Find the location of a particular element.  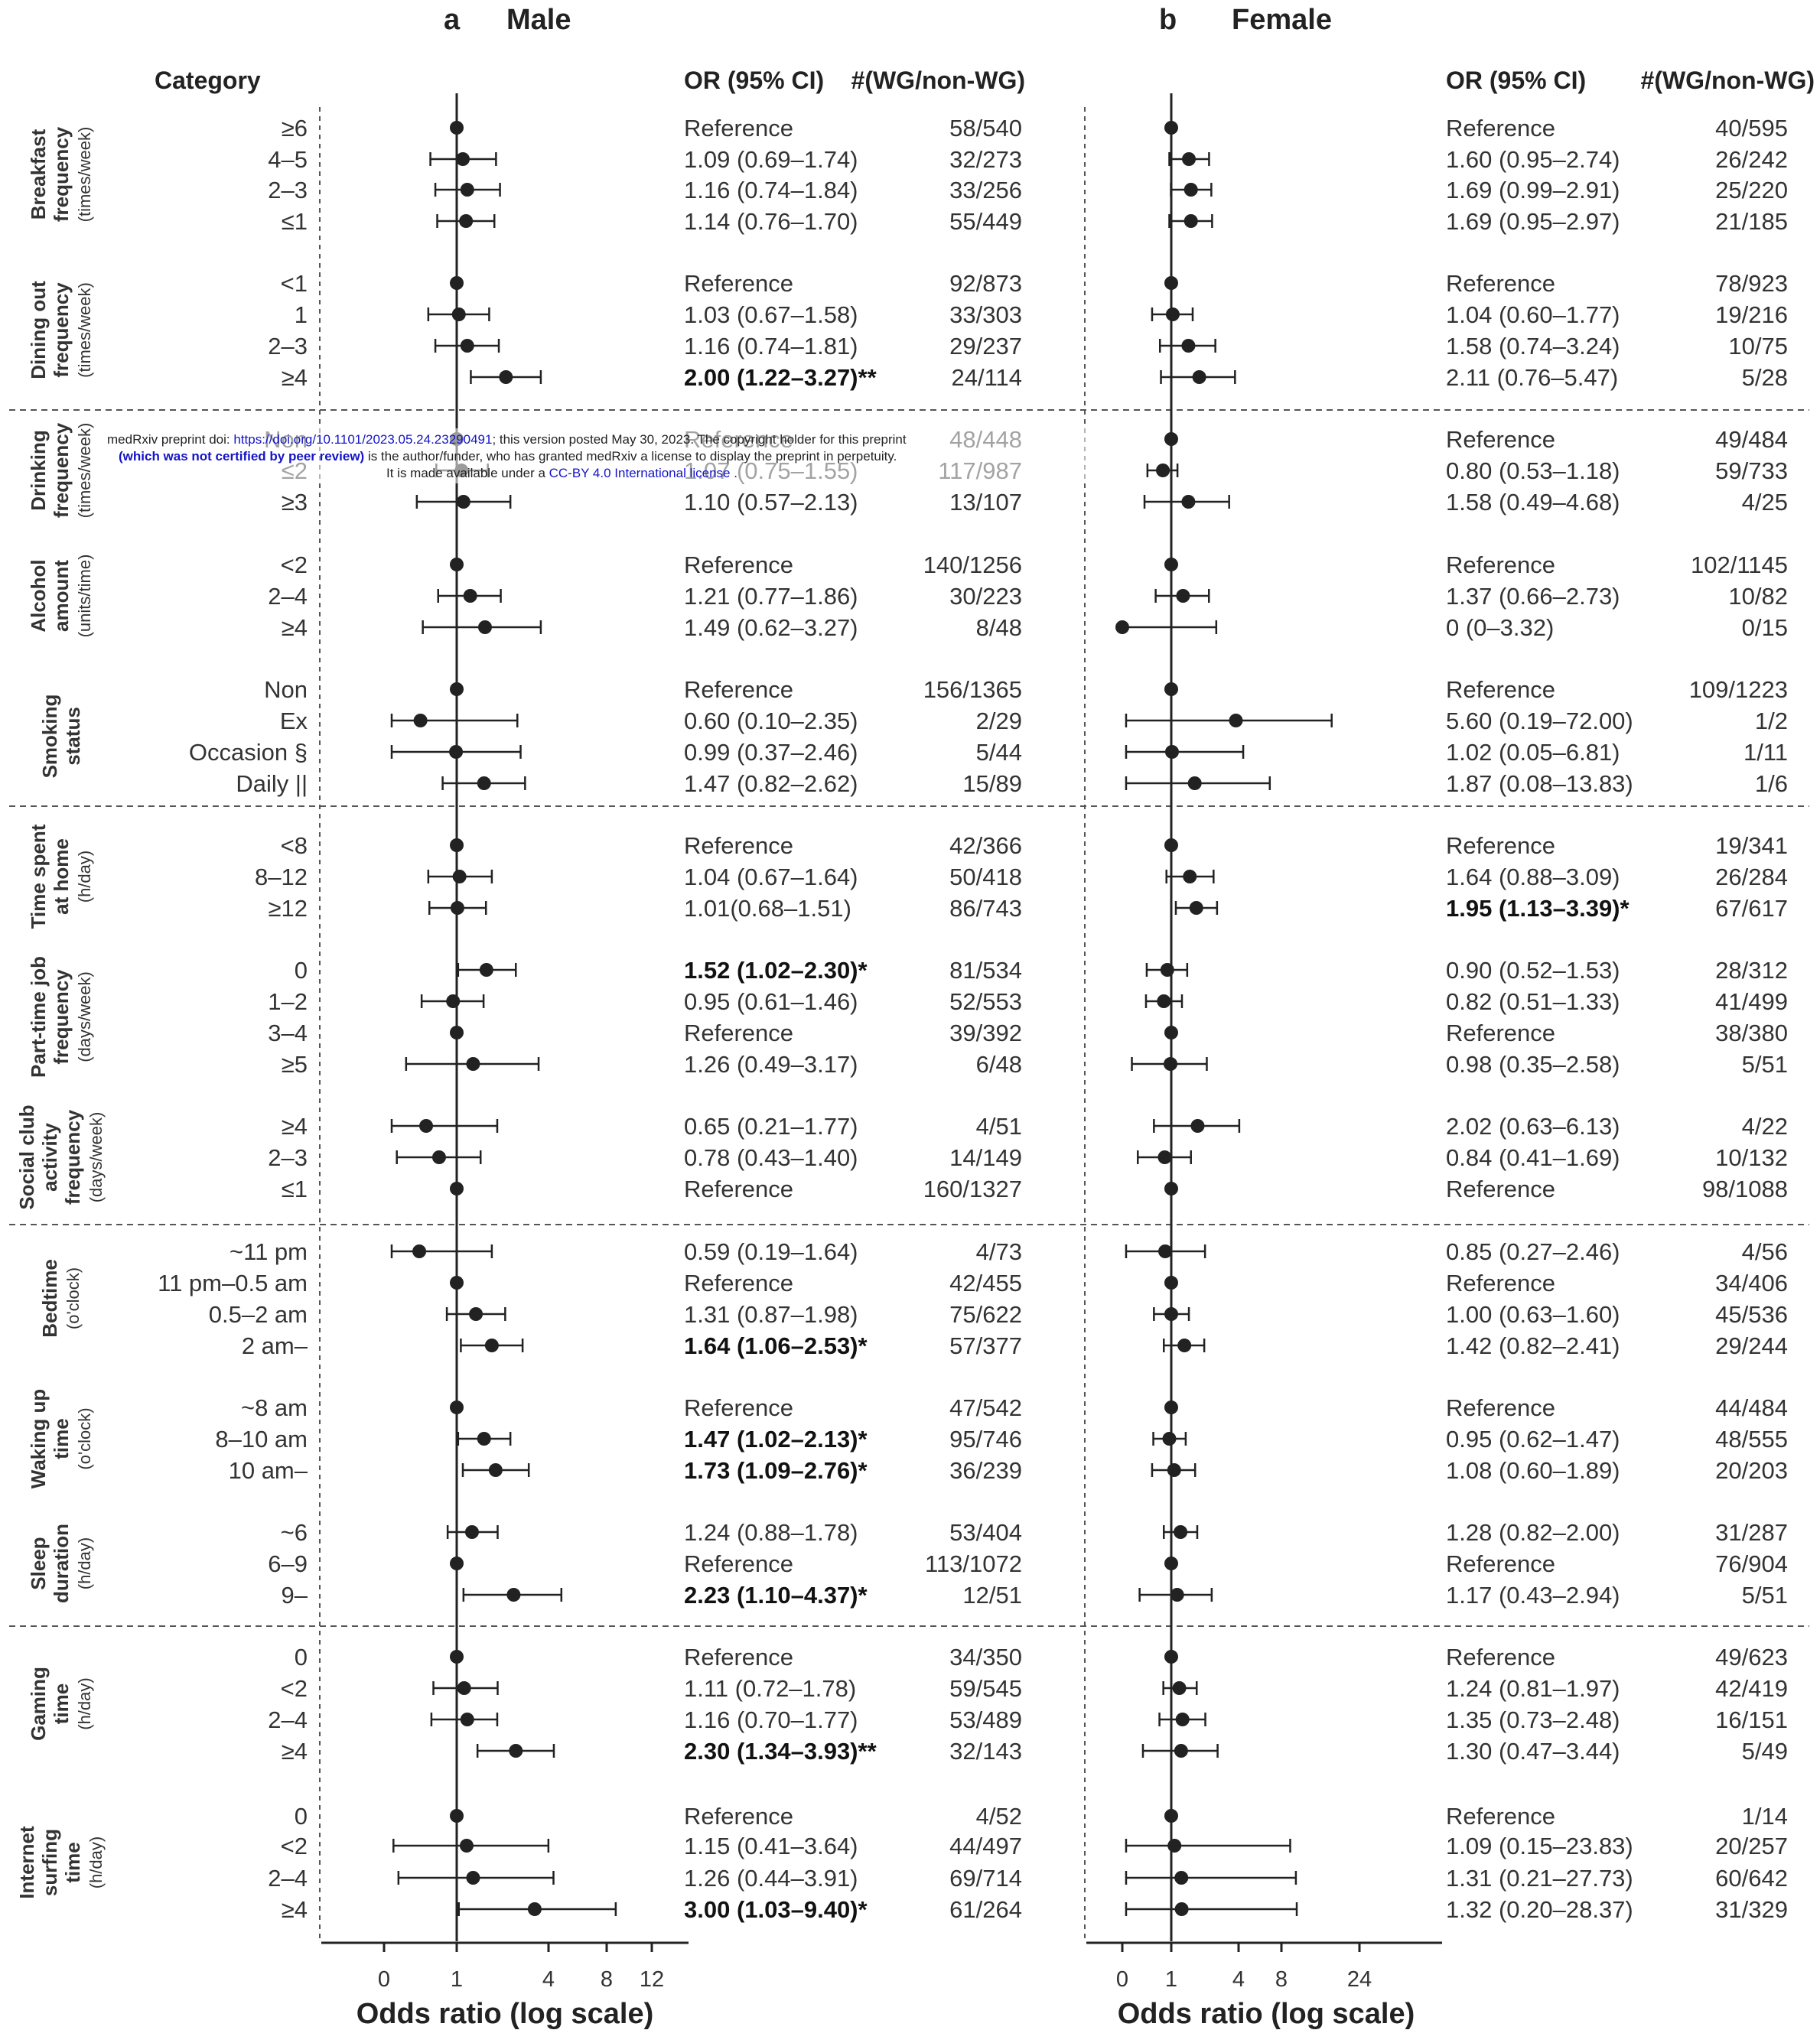

female-or-value: 1.69 (0.95–2.97) is located at coordinates (1533, 221).